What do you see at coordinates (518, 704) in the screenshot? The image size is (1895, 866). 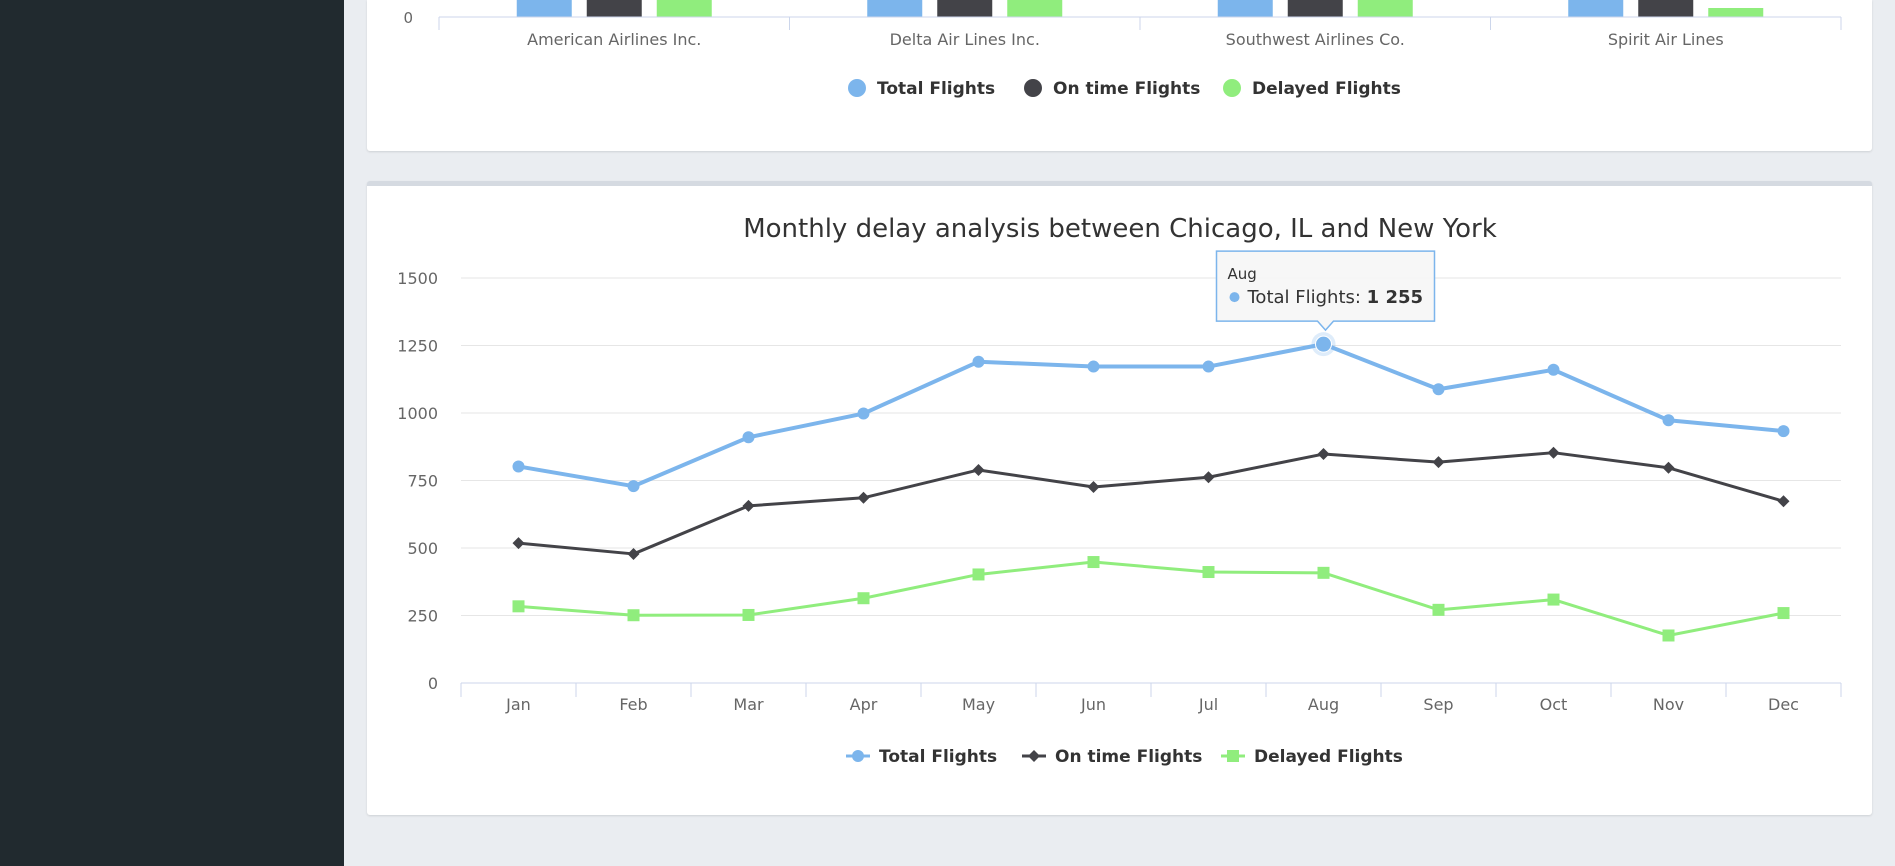 I see `x-tick-label: Jan` at bounding box center [518, 704].